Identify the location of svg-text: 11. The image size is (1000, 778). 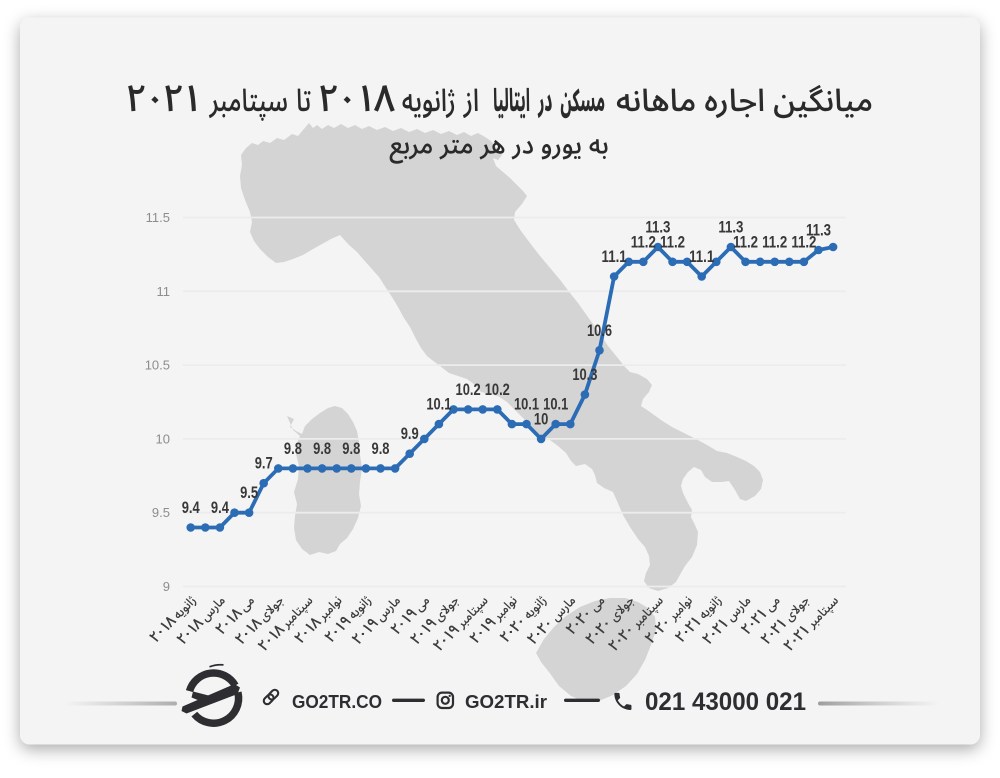
(164, 291).